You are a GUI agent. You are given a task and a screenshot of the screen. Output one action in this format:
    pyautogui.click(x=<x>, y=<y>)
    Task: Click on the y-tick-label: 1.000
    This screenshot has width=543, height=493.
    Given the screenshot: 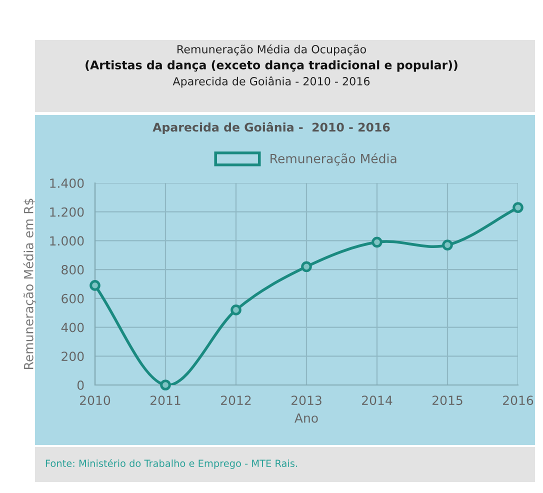 What is the action you would take?
    pyautogui.click(x=67, y=241)
    